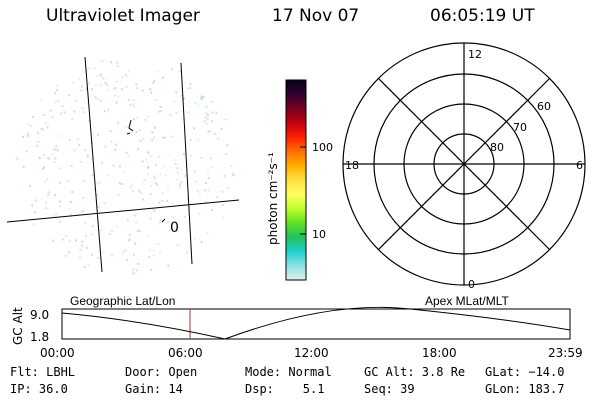 The width and height of the screenshot is (600, 400). Describe the element at coordinates (273, 198) in the screenshot. I see `colorbar-label: photon cm⁻²s⁻¹` at that location.